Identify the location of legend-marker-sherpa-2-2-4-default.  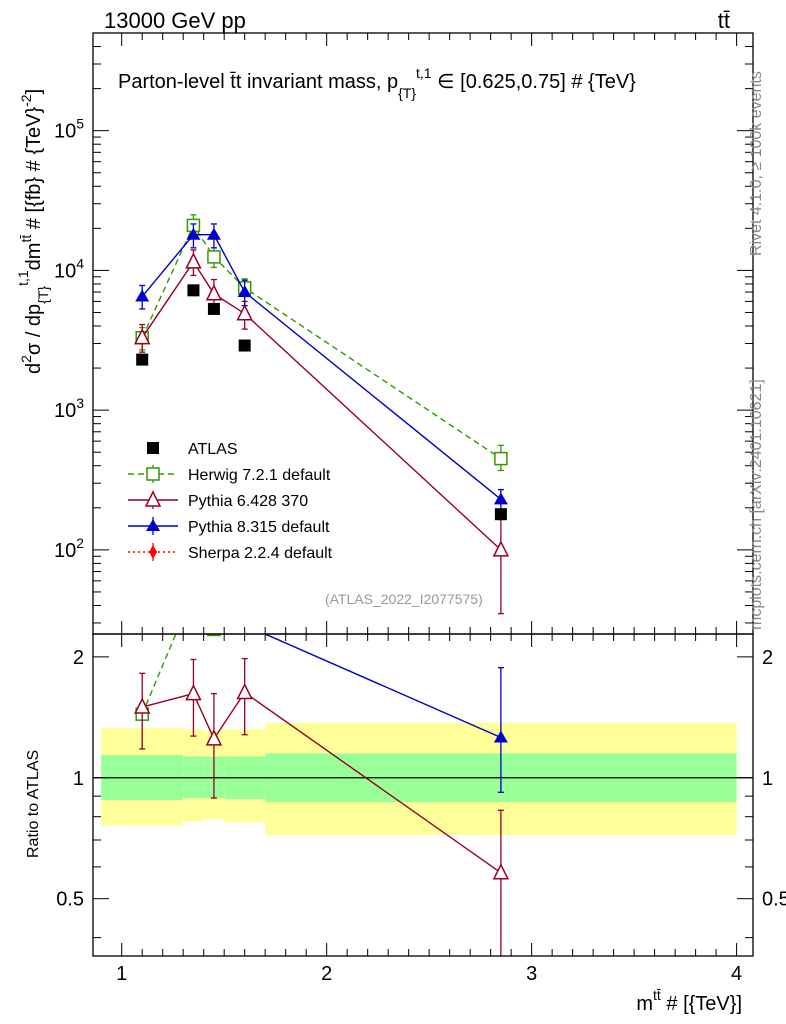
(153, 552).